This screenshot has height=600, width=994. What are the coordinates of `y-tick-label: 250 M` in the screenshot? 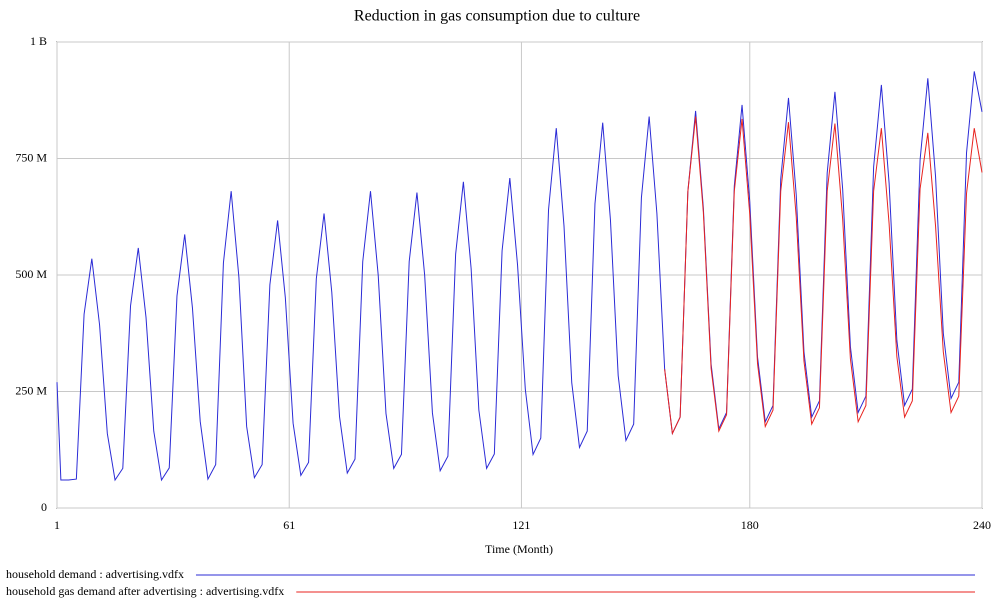 It's located at (31, 390).